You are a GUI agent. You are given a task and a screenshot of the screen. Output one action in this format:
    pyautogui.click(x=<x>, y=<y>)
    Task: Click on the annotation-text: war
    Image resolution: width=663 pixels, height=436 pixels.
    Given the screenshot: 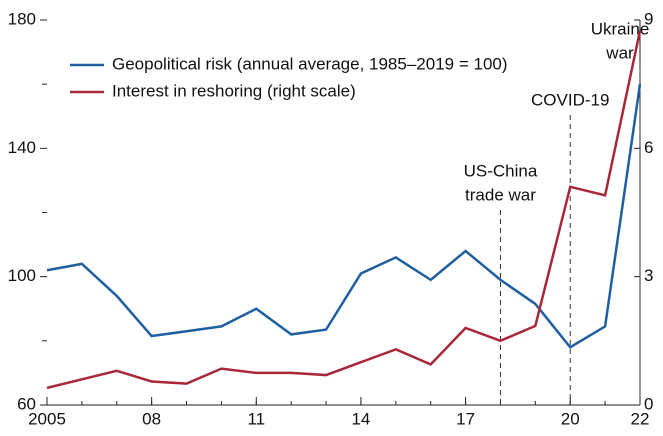 What is the action you would take?
    pyautogui.click(x=619, y=52)
    